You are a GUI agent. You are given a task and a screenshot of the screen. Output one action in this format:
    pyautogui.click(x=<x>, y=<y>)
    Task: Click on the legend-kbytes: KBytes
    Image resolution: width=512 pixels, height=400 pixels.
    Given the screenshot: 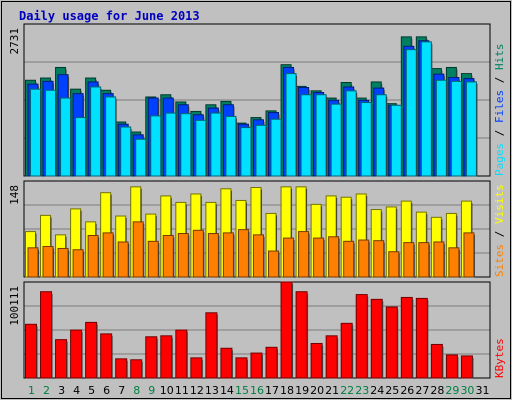 What is the action you would take?
    pyautogui.click(x=499, y=358)
    